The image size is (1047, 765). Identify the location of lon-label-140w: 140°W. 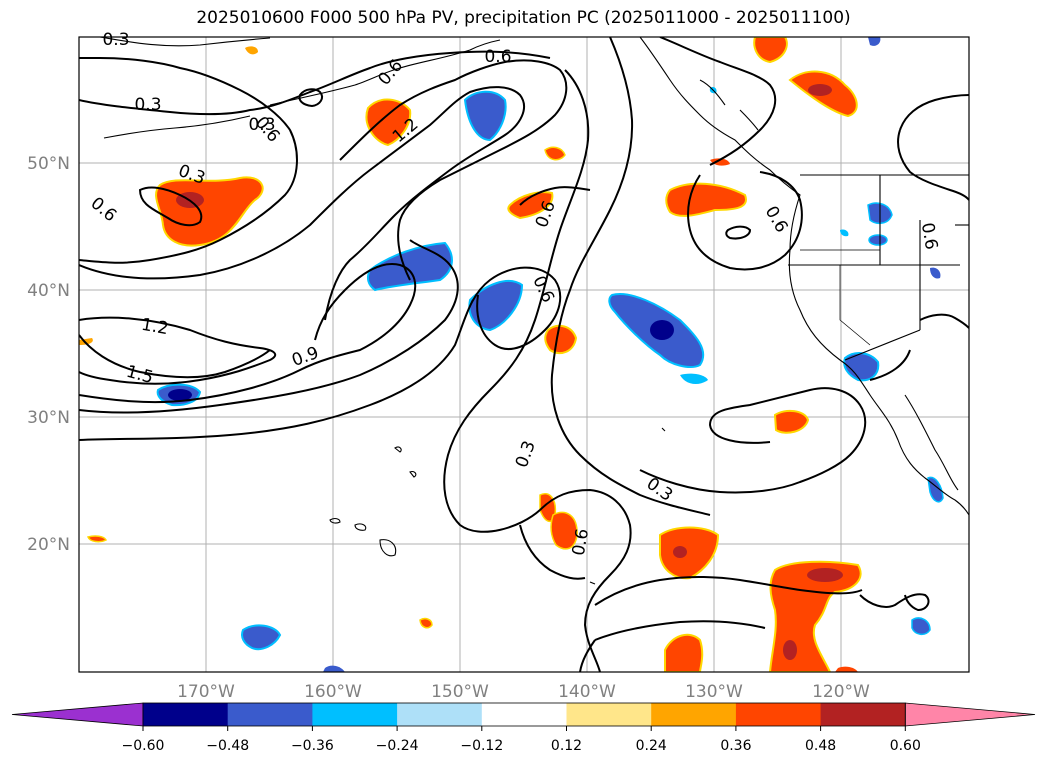
(587, 692).